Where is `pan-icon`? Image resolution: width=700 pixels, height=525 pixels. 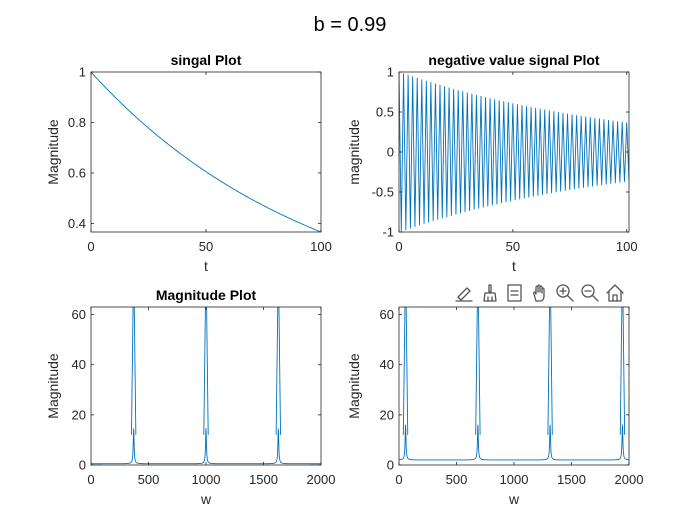 pan-icon is located at coordinates (540, 293).